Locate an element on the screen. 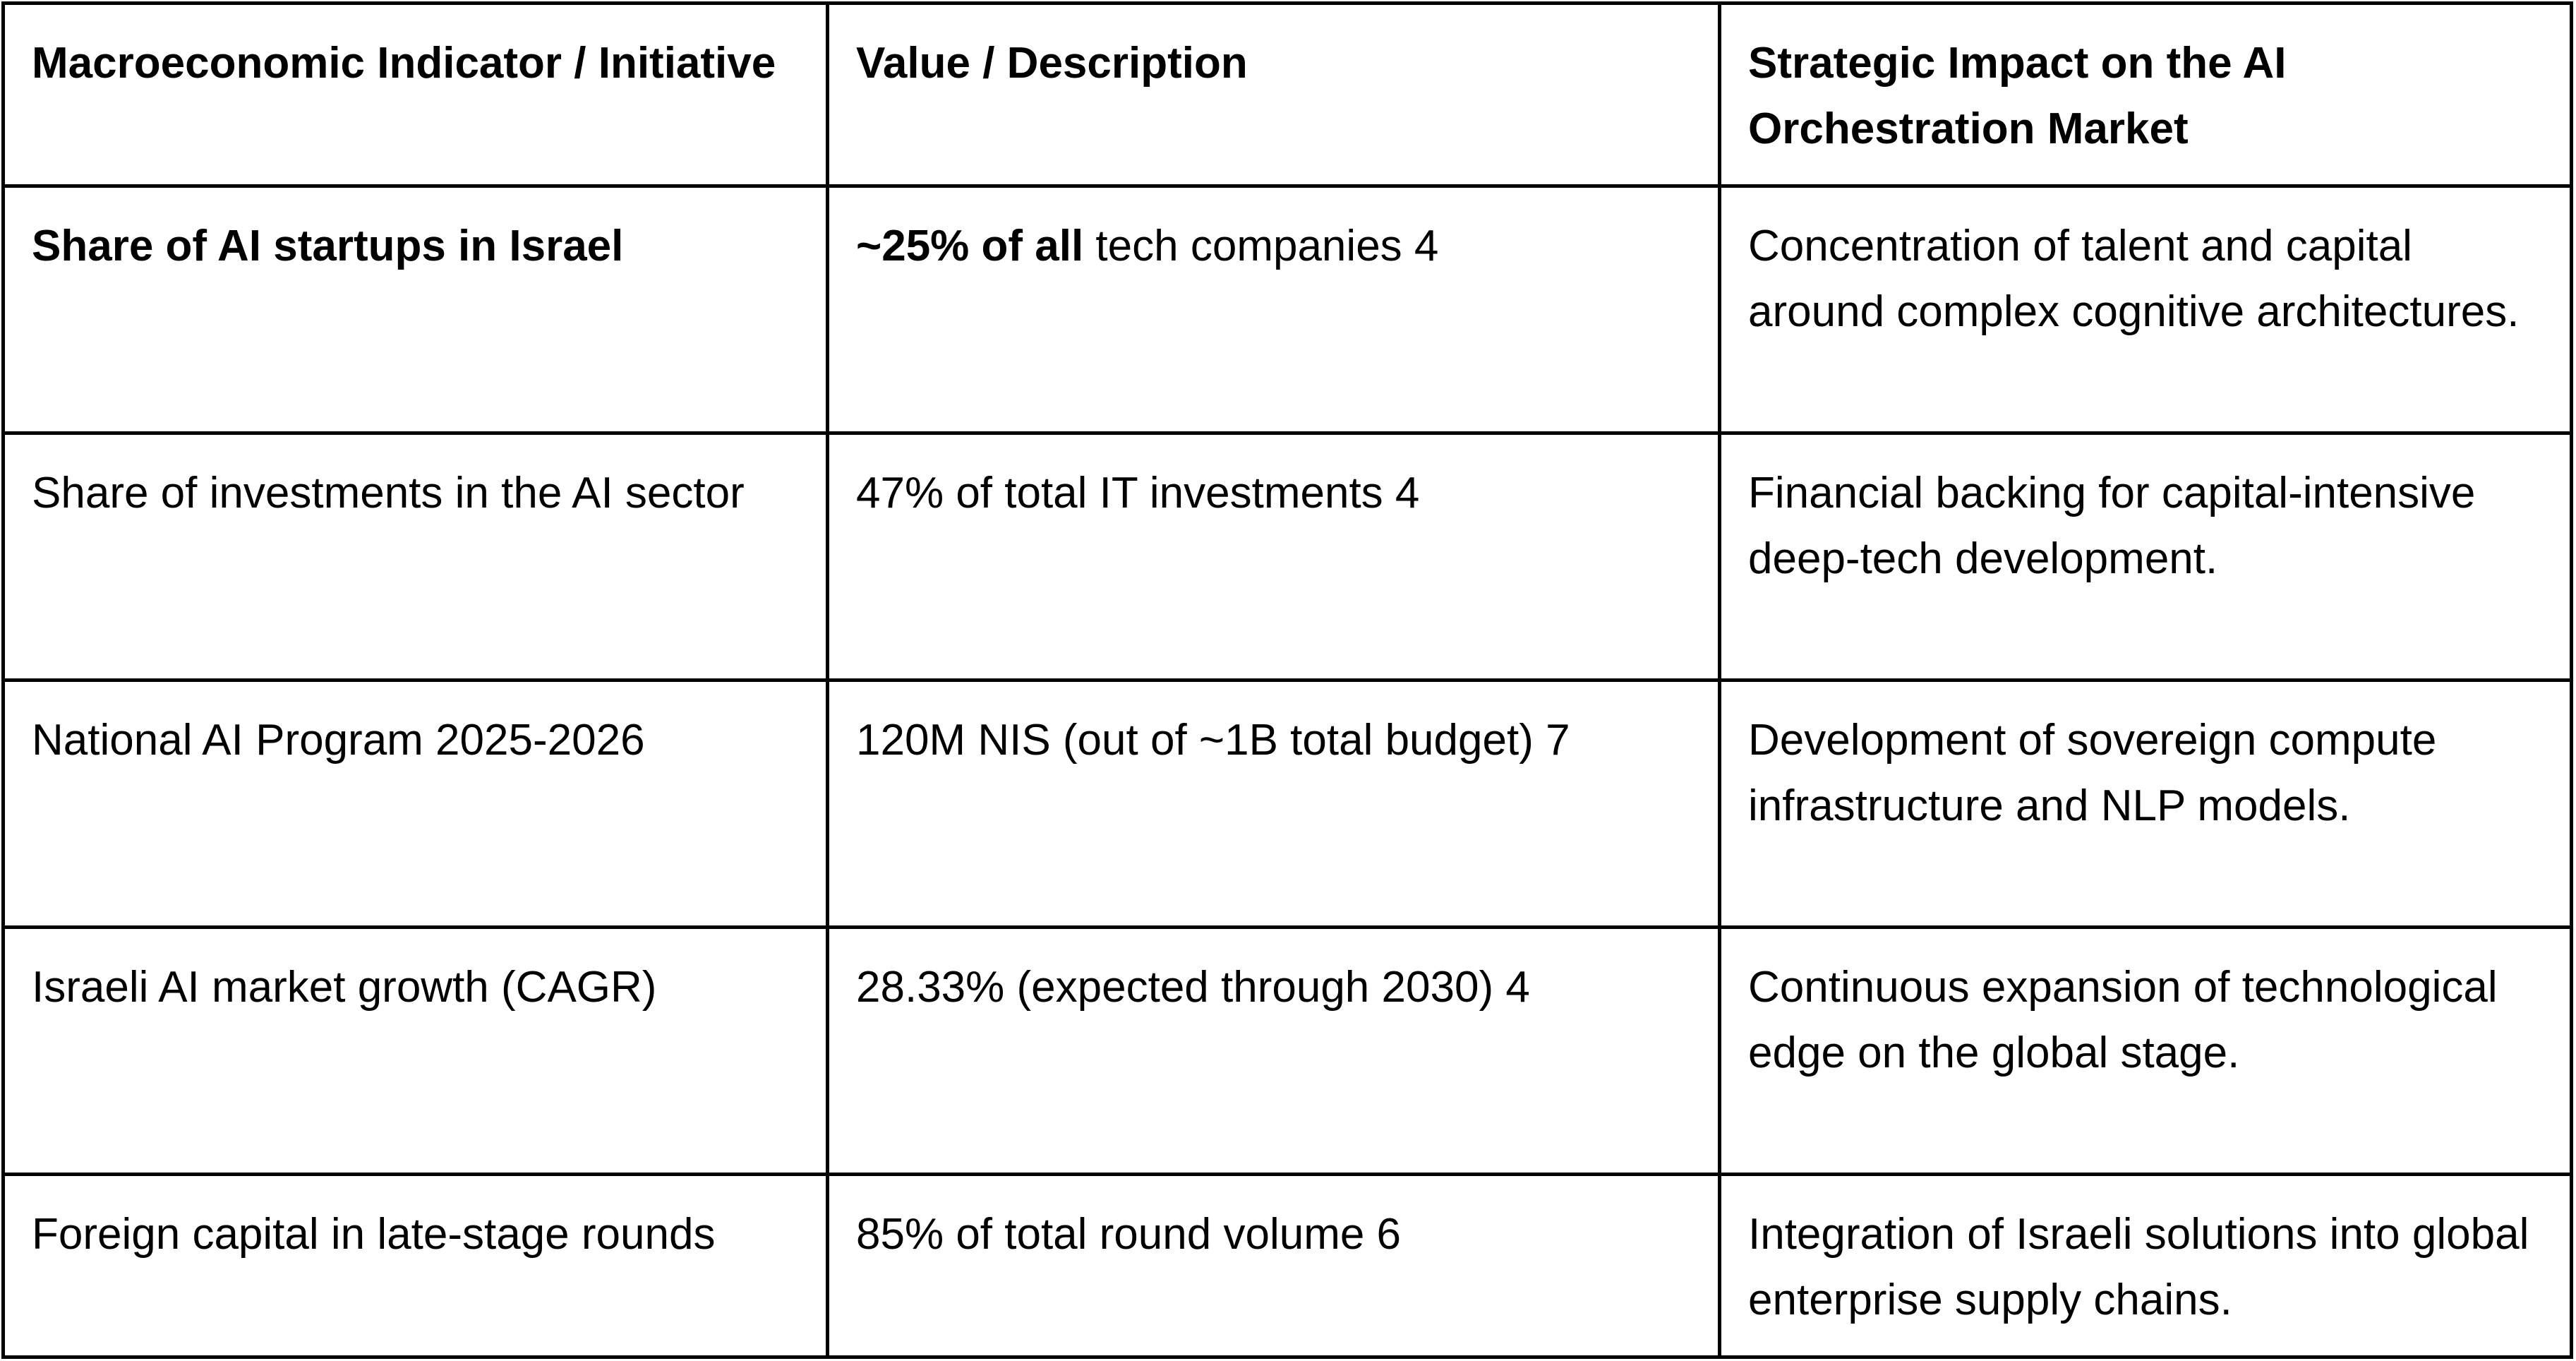 This screenshot has width=2576, height=1361. value-bold-text: ~25% of all is located at coordinates (970, 246).